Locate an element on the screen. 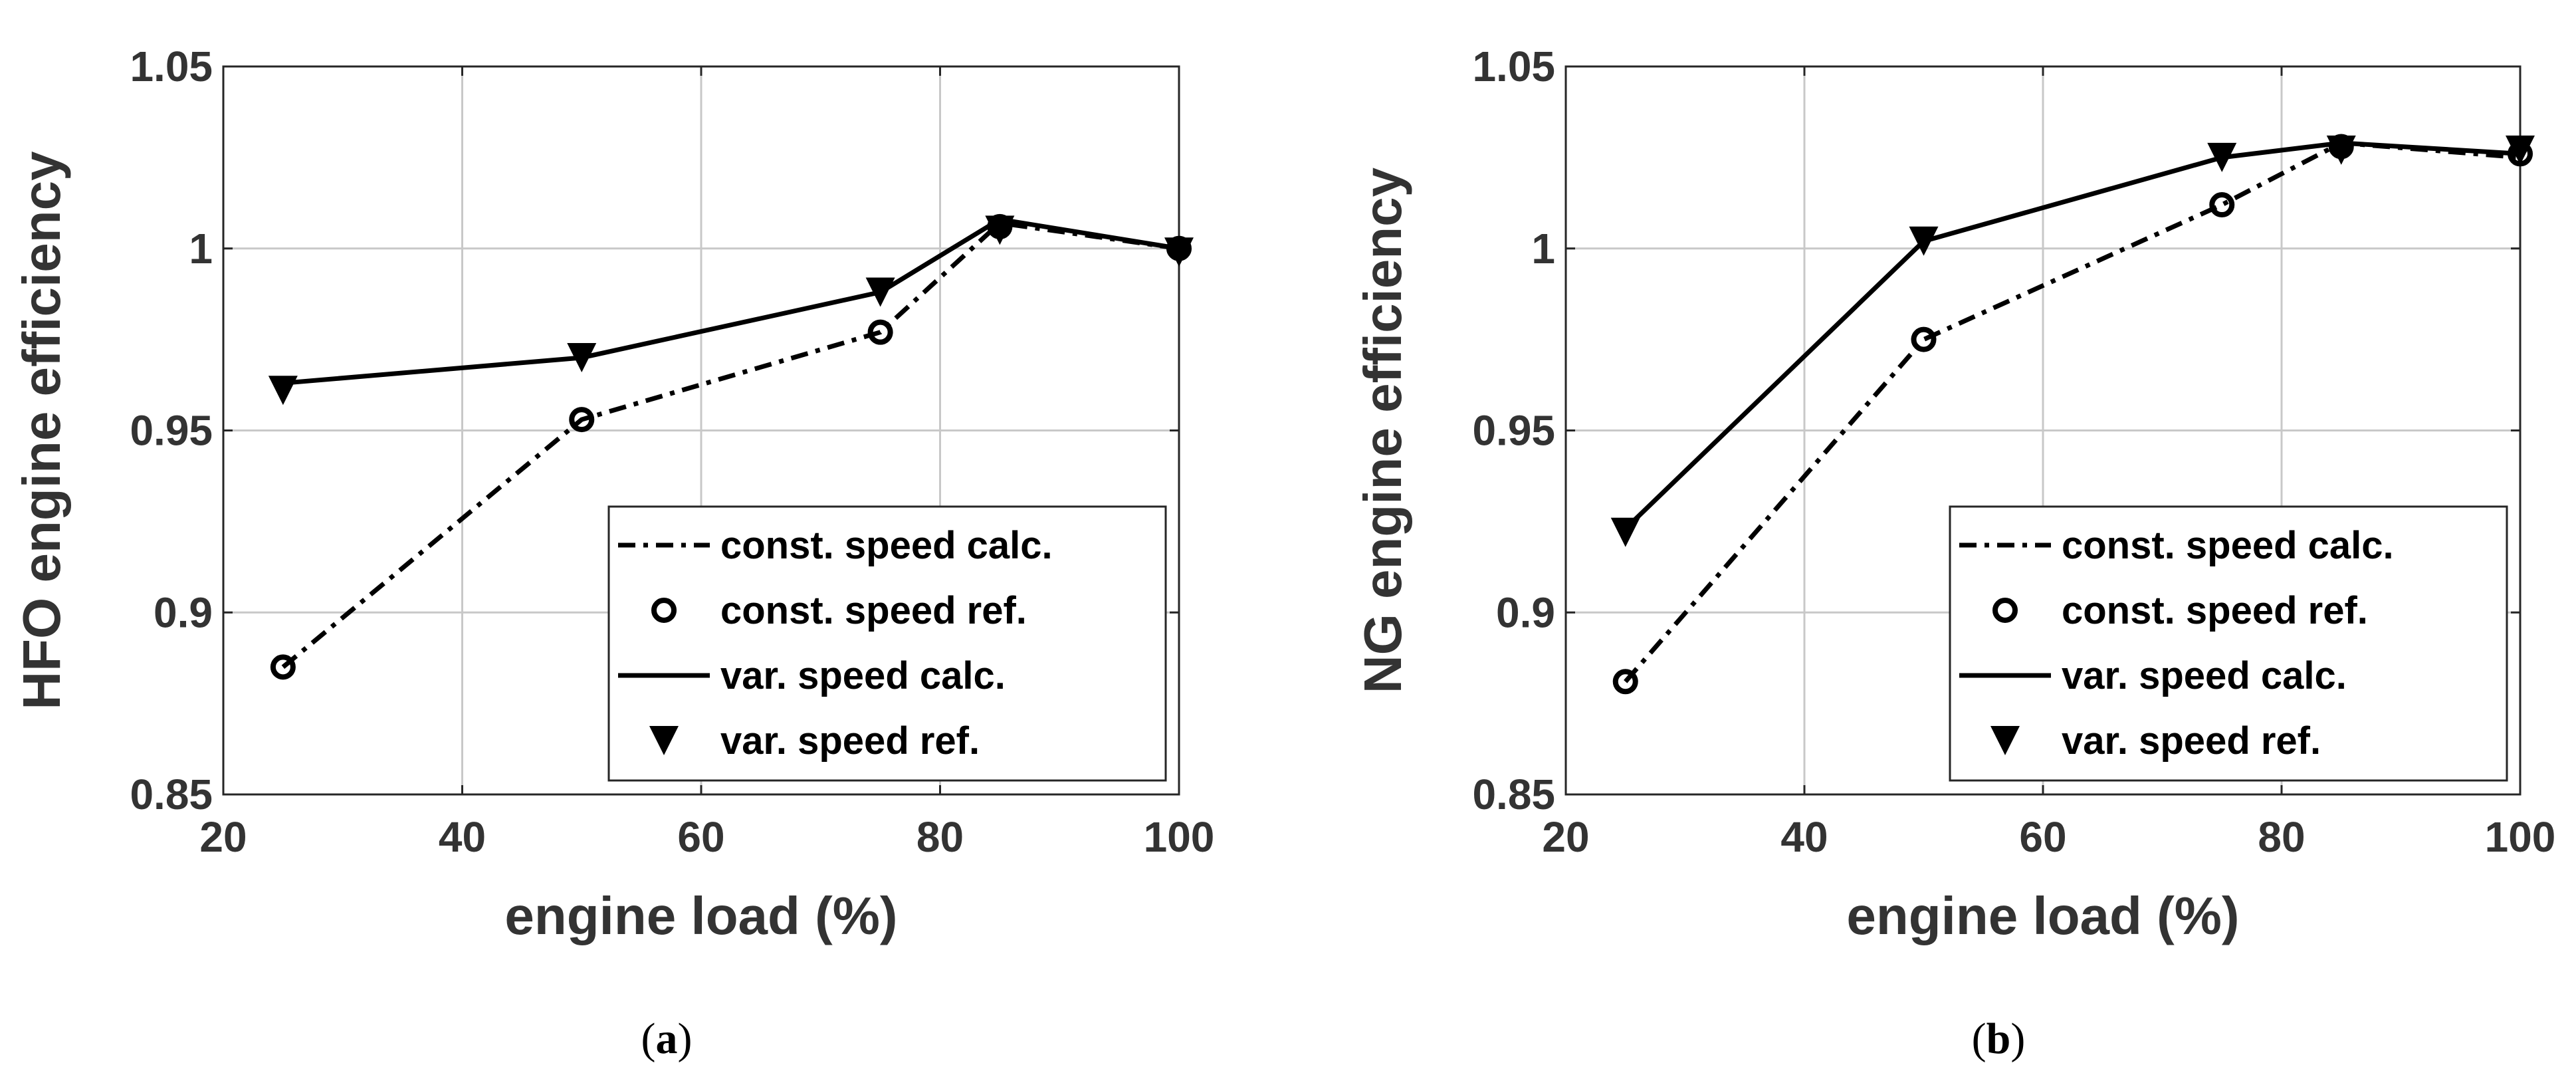 Image resolution: width=2576 pixels, height=1073 pixels. y-axis-label: NG engine efficiency is located at coordinates (1382, 430).